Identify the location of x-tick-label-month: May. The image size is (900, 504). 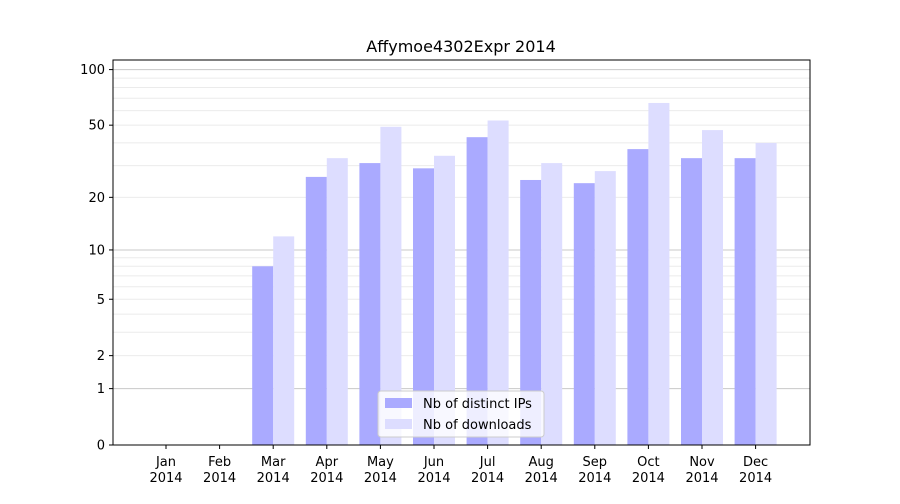
(380, 462).